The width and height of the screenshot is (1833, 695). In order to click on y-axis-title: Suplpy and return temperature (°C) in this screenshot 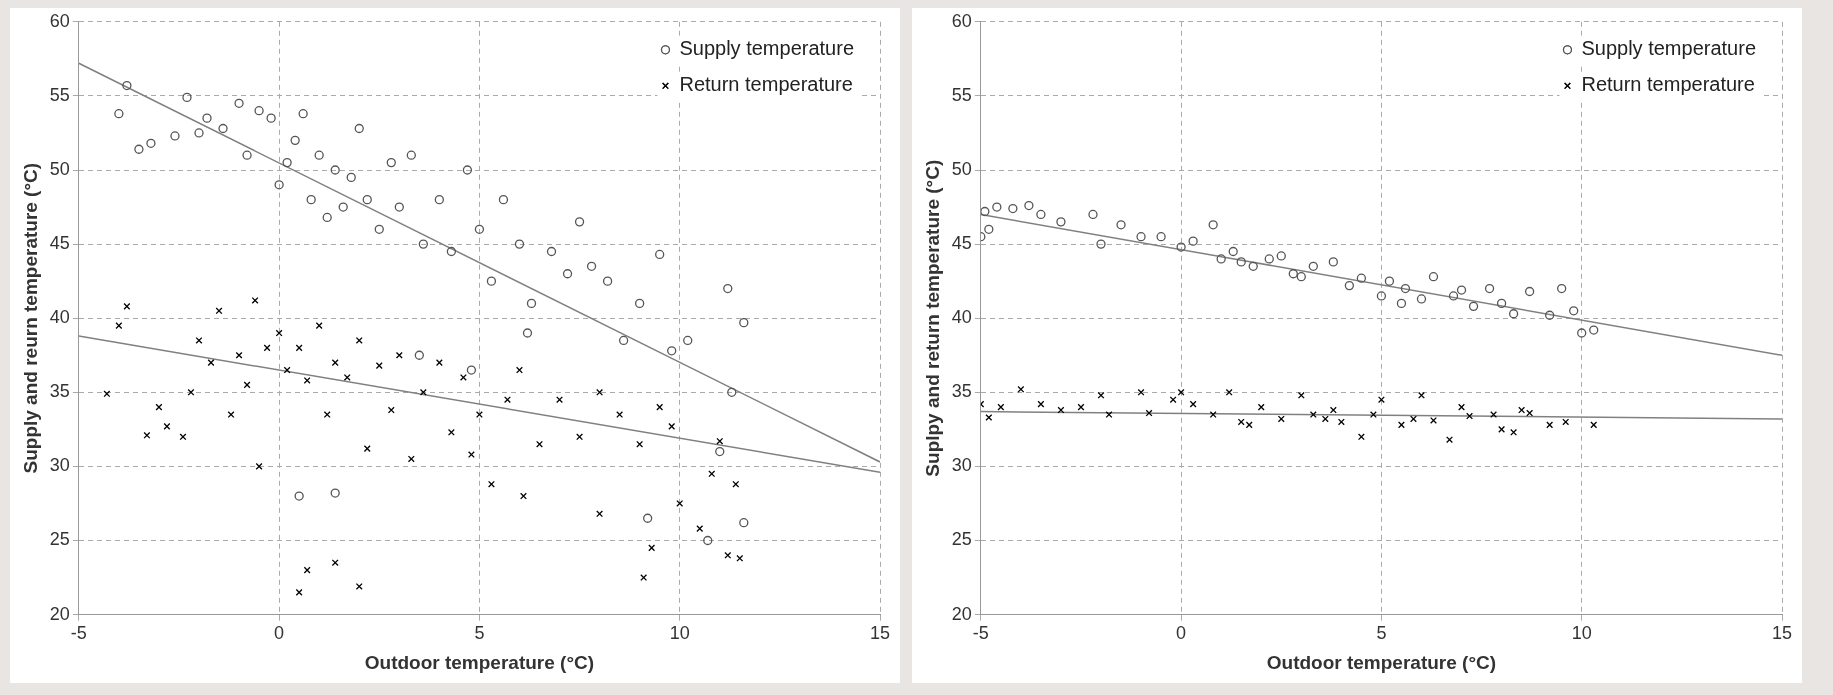, I will do `click(932, 318)`.